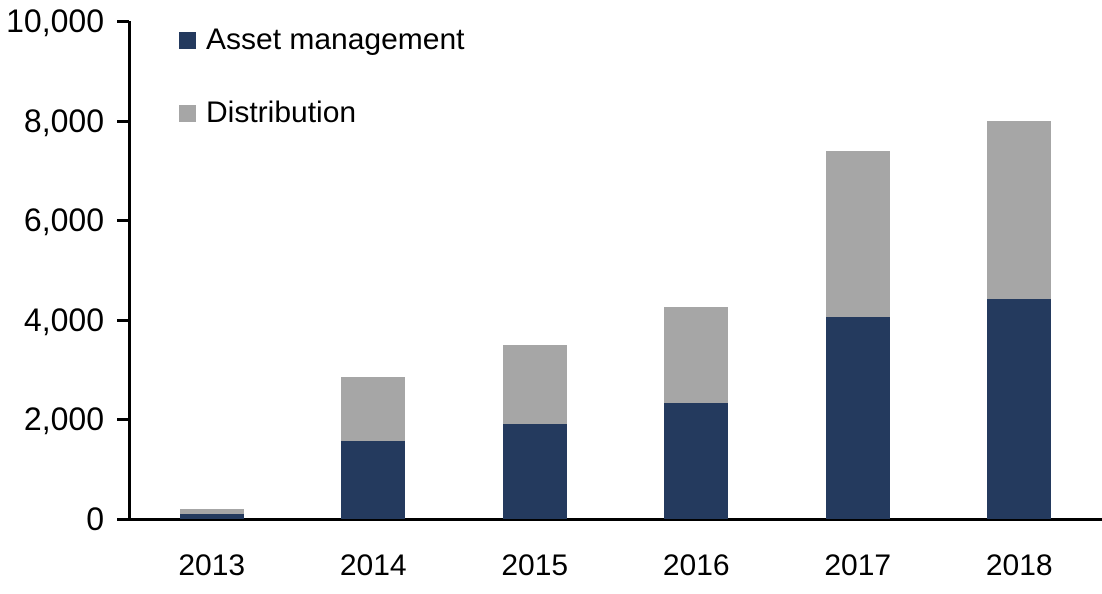 This screenshot has width=1102, height=594. I want to click on y-axis-tick-label: 8,000, so click(63, 120).